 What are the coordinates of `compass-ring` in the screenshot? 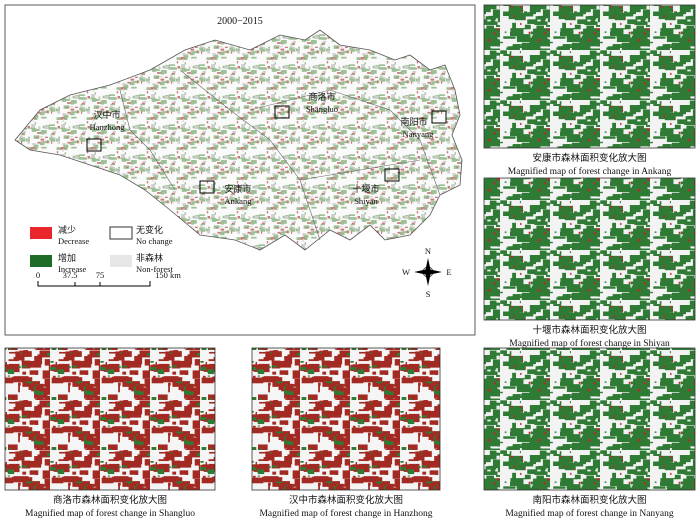 It's located at (428, 272).